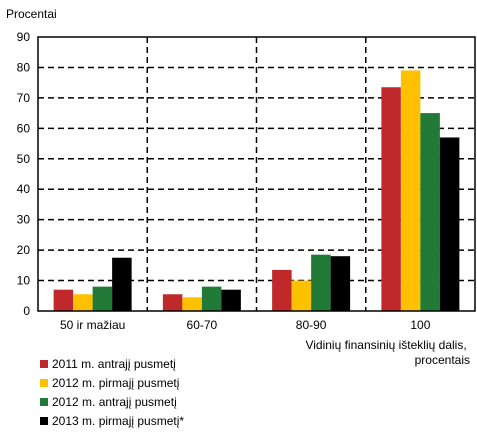 The image size is (477, 436). I want to click on legend-label: 2012 m. antrajį pusmetį, so click(114, 401).